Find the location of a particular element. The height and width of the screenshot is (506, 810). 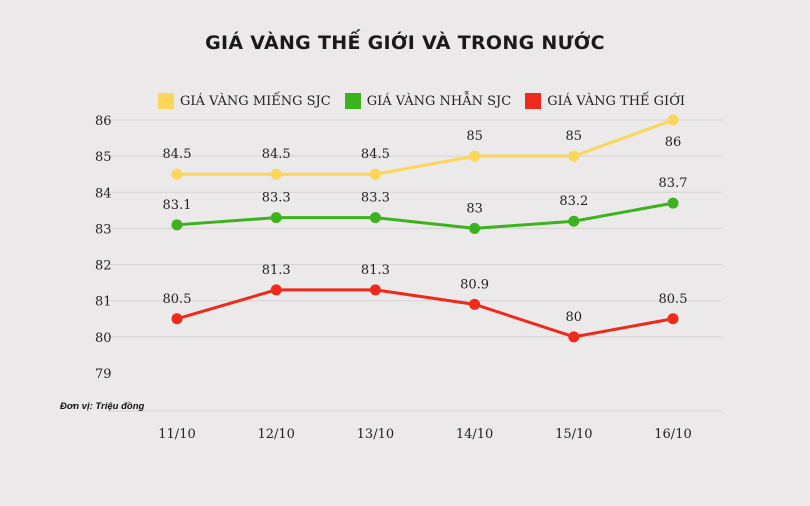

legend-label-the-gioi: GIÁ VÀNG THẾ GIỚI is located at coordinates (616, 101).